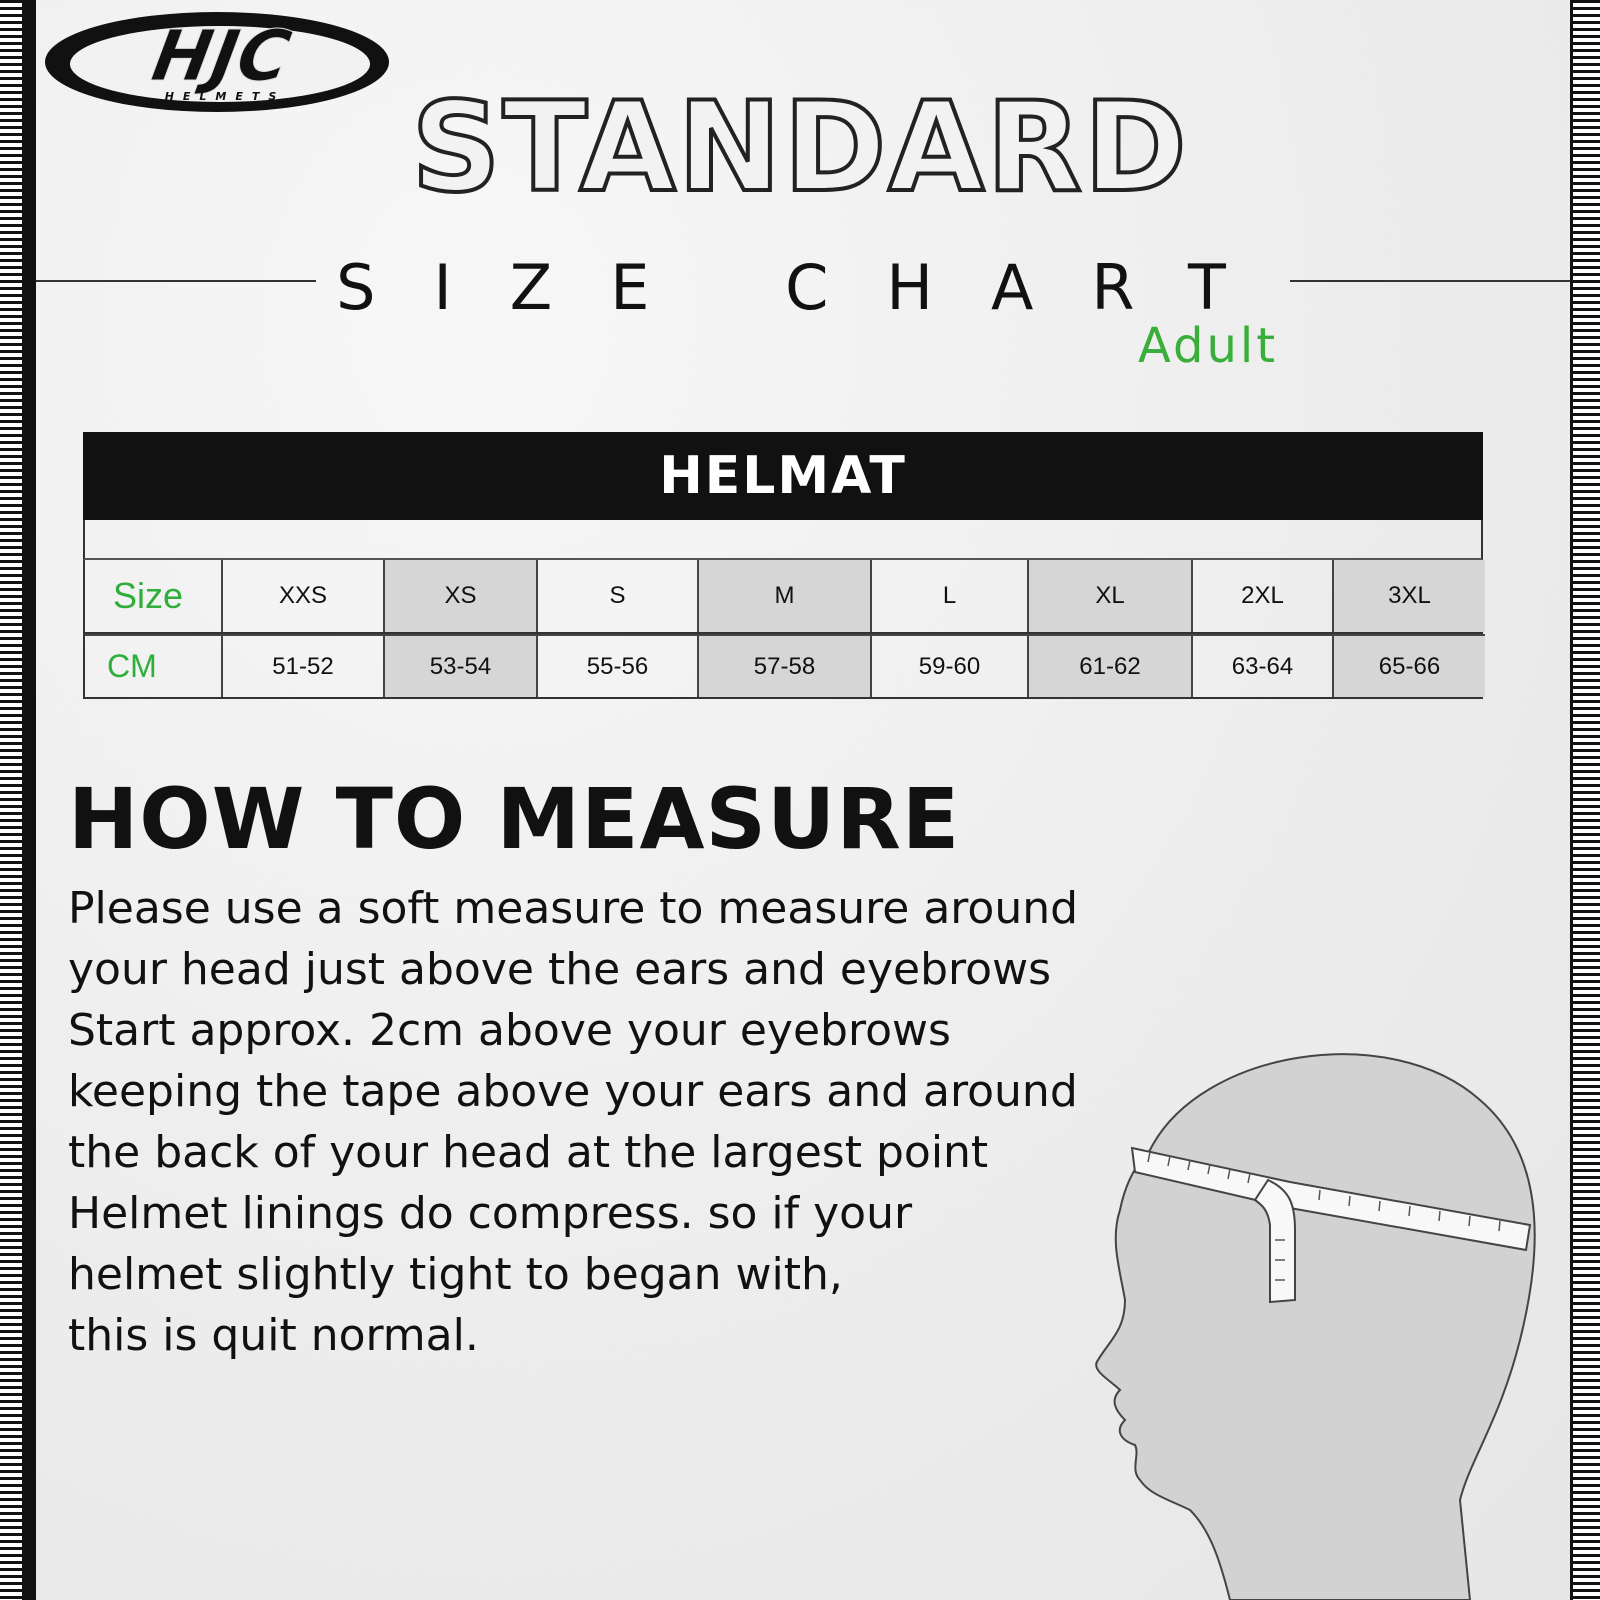  I want to click on cm-cell: 55-56, so click(618, 665).